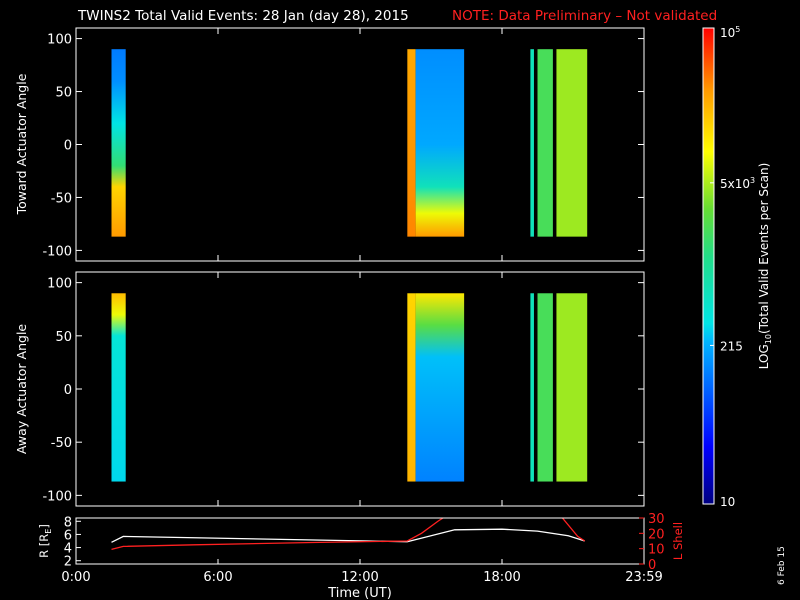 This screenshot has height=600, width=800. Describe the element at coordinates (732, 267) in the screenshot. I see `colorbar-ticks: 105 5x10³ 215 10` at that location.